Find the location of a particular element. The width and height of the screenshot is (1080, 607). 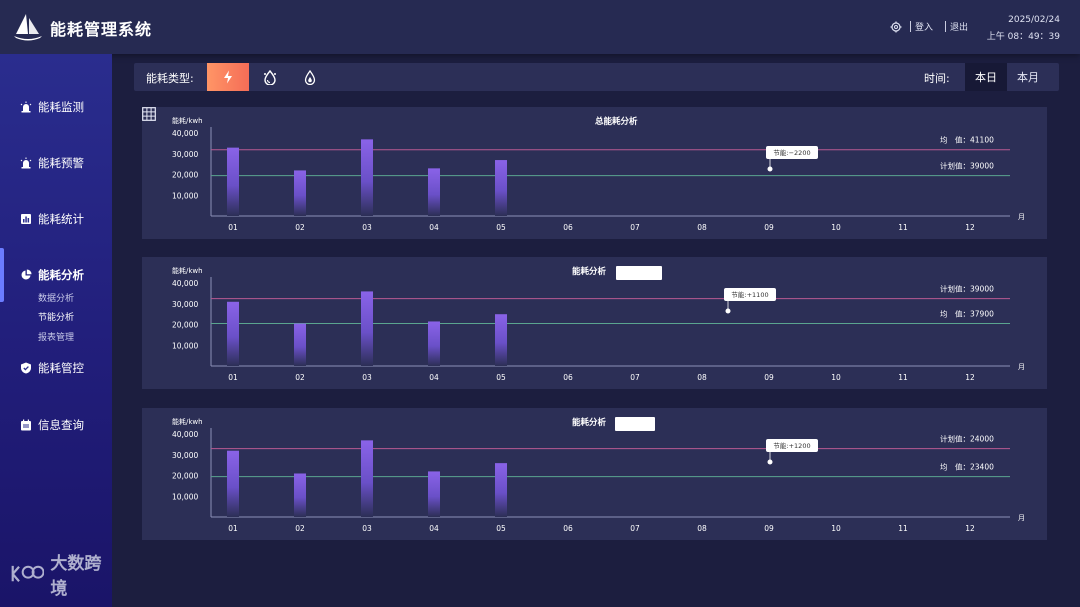

energy-type-label: 能耗类型: is located at coordinates (170, 78).